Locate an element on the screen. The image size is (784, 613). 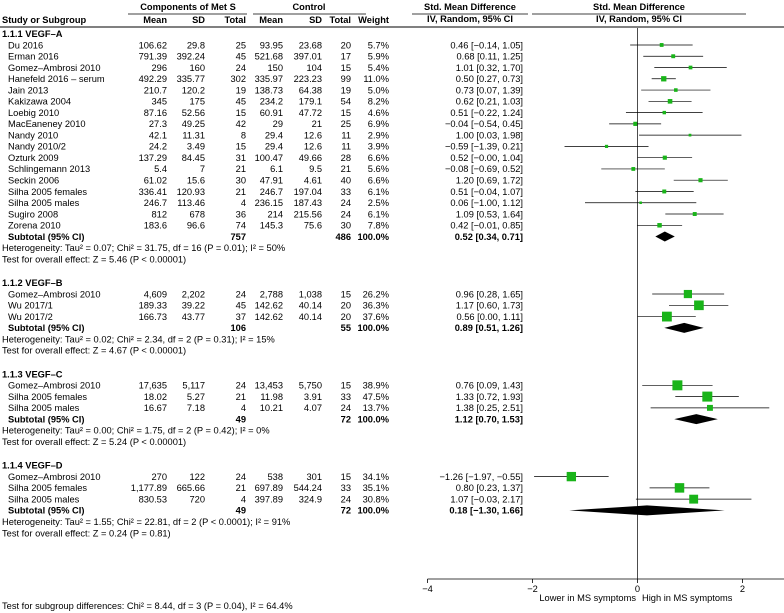
cell-mean-metS: 830.53 is located at coordinates (153, 499).